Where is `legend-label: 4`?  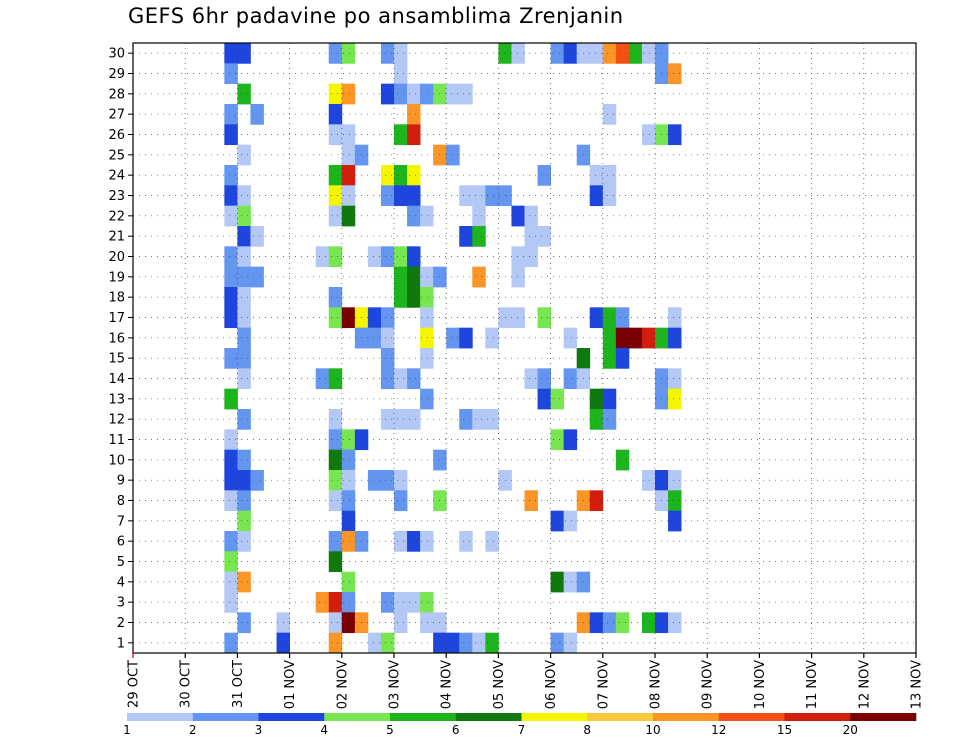
legend-label: 4 is located at coordinates (324, 730).